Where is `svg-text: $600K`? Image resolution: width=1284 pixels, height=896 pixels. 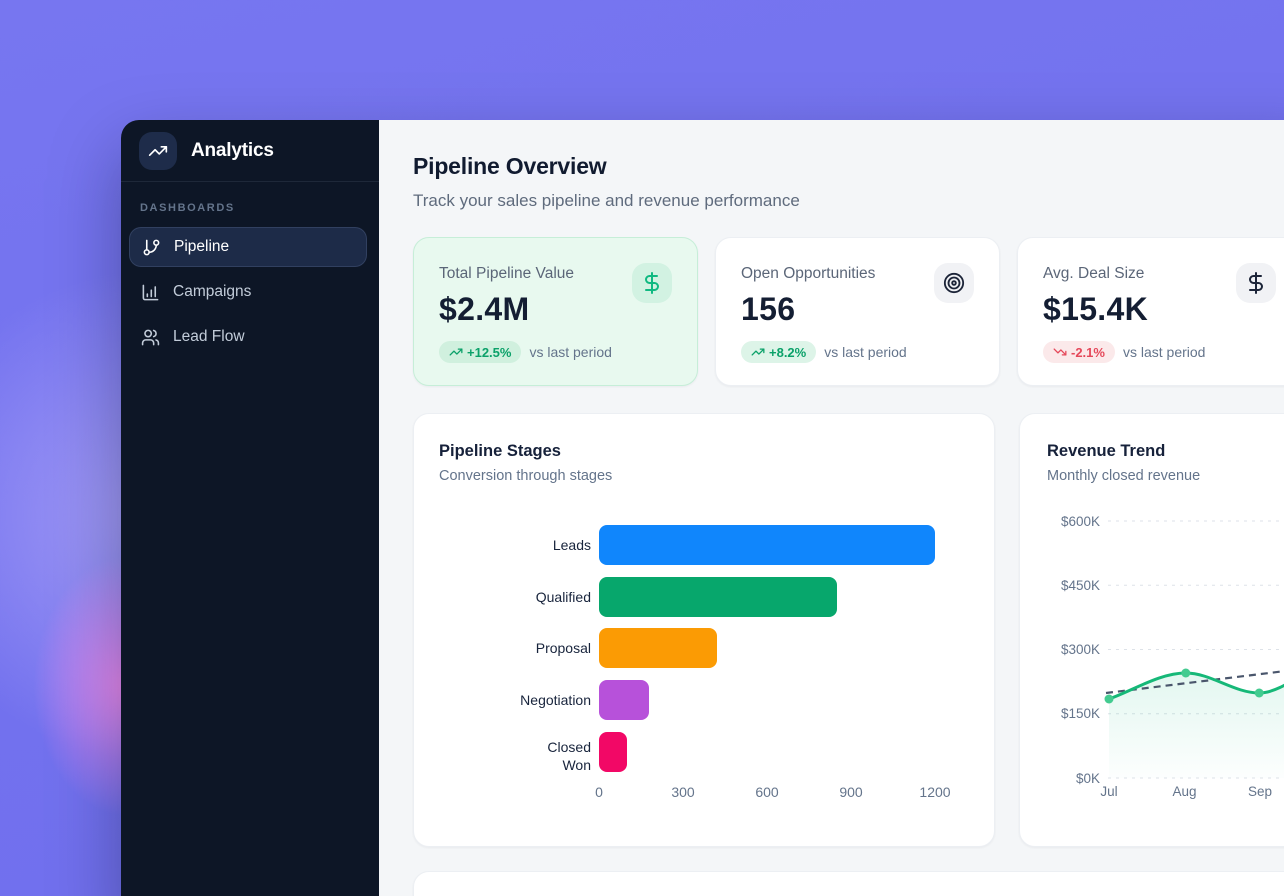 svg-text: $600K is located at coordinates (1080, 521).